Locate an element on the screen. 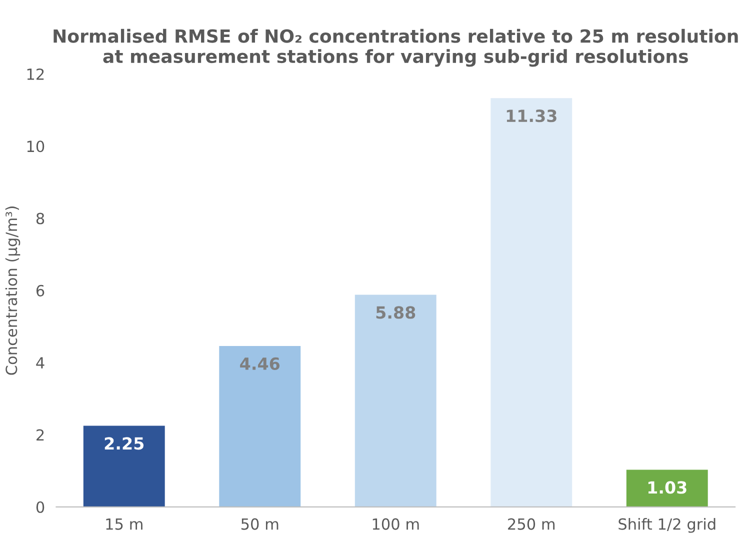  data-label: 1.03 is located at coordinates (667, 487).